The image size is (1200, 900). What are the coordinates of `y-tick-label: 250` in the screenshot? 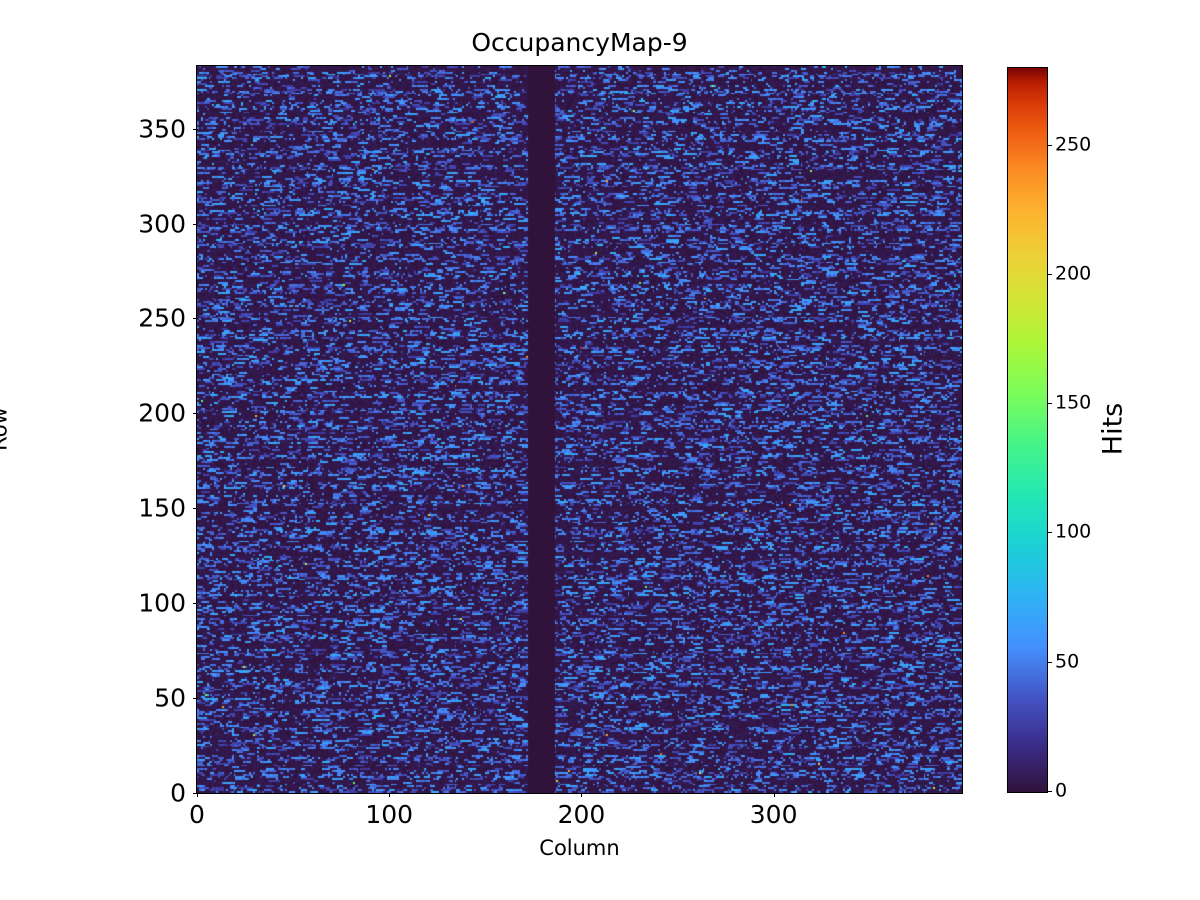 It's located at (162, 318).